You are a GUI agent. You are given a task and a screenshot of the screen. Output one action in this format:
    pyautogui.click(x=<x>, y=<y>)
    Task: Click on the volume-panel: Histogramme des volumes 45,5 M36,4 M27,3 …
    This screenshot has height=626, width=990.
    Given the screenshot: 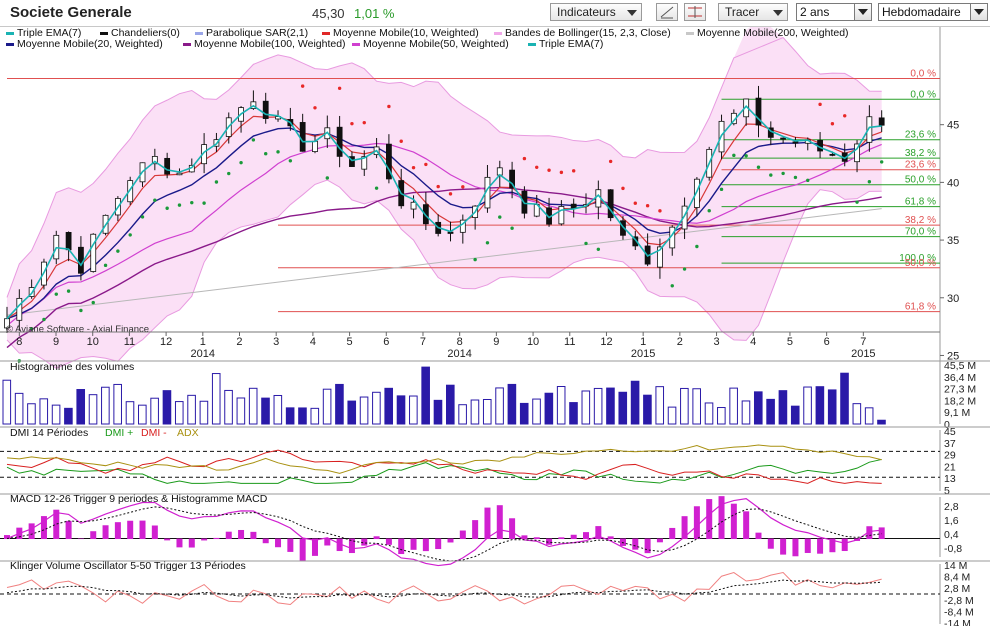 What is the action you would take?
    pyautogui.click(x=495, y=395)
    